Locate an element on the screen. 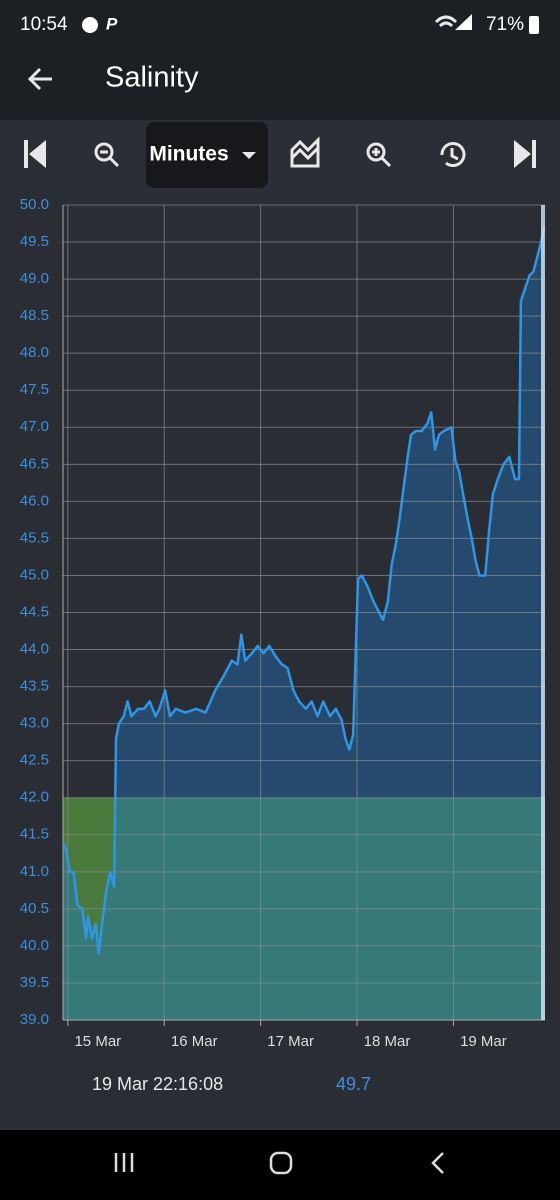  y-tick-label: 44.5 is located at coordinates (34, 611).